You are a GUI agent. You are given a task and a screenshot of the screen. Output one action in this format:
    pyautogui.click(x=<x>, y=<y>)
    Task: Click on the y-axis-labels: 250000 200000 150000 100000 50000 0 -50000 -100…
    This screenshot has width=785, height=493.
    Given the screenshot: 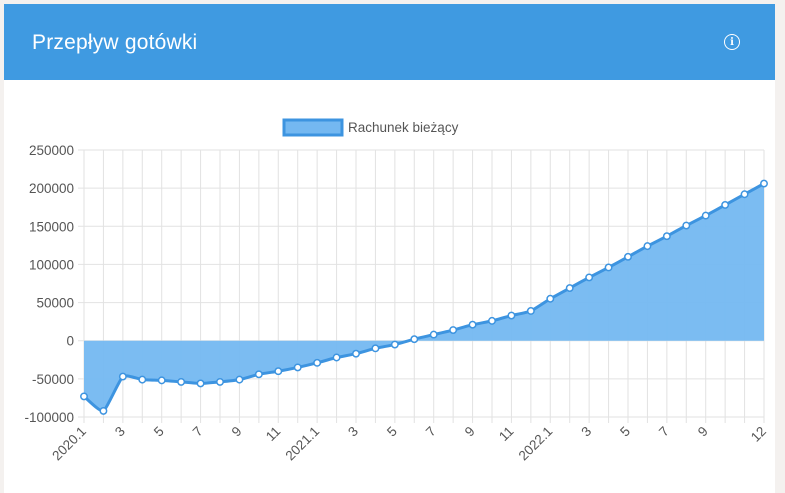 What is the action you would take?
    pyautogui.click(x=49, y=284)
    